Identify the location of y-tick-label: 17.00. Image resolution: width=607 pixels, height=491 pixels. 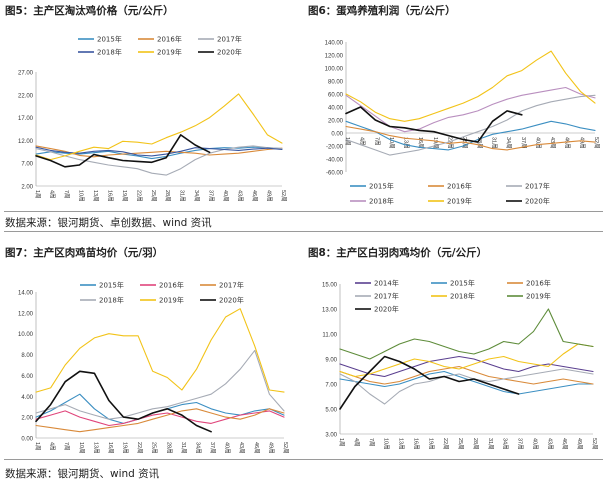
(26, 119).